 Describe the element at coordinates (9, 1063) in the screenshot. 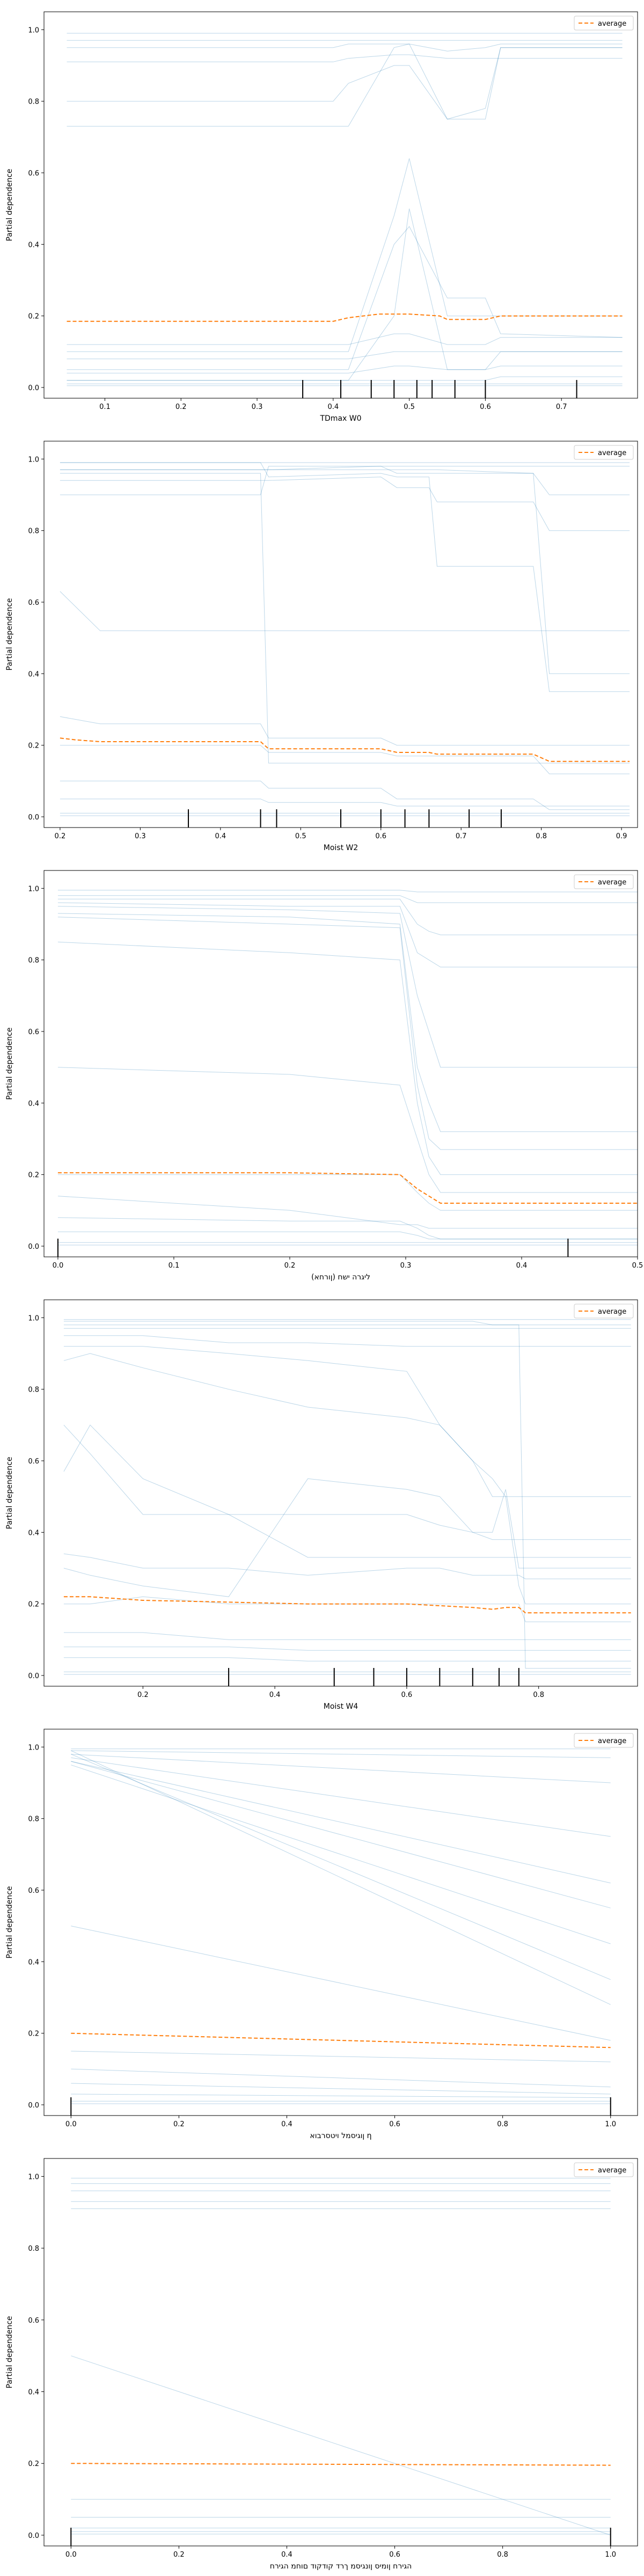

I see `y-axis-label: Partial dependence` at that location.